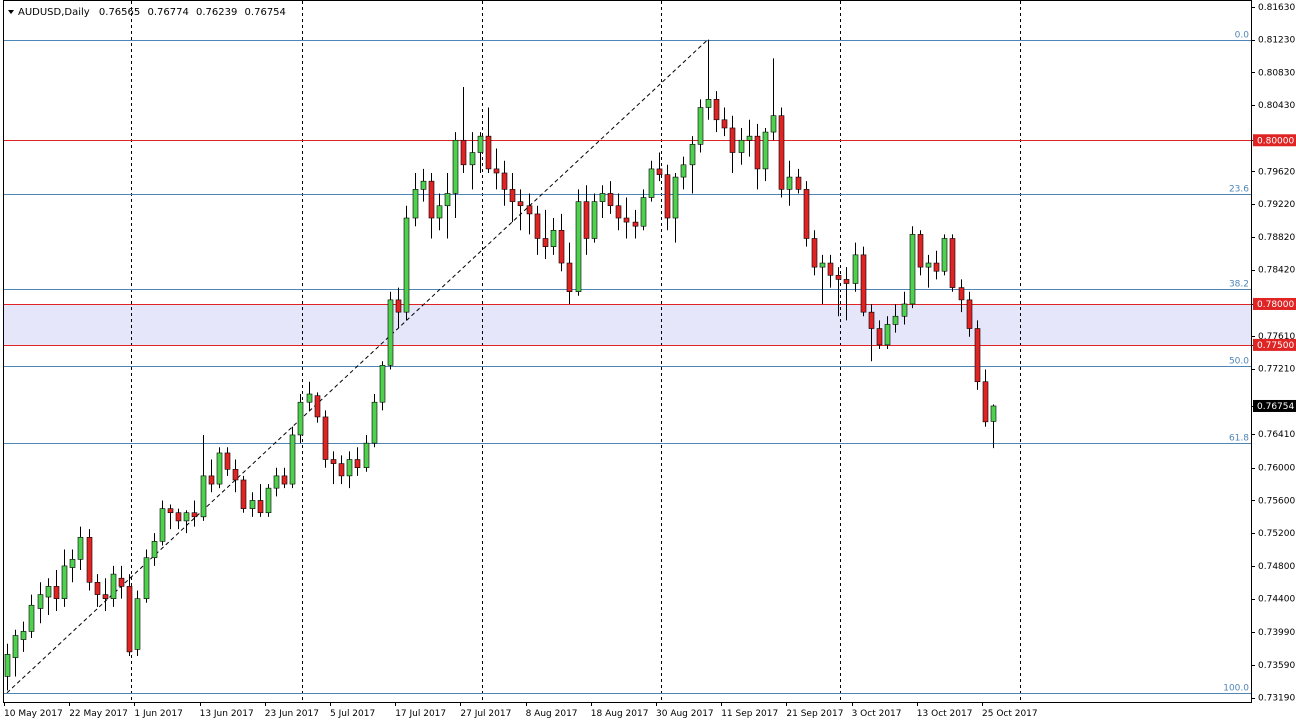 The image size is (1296, 725). I want to click on price-tick-label: 0.79220, so click(1276, 205).